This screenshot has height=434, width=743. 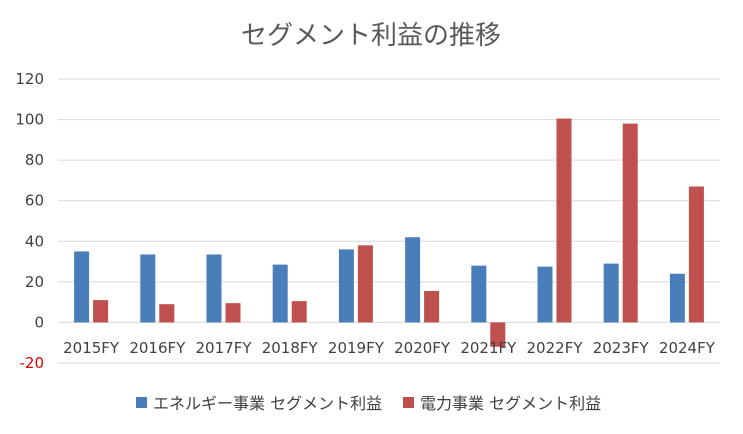 I want to click on legend-label-energy: エネルギー事業 セグメント利益, so click(x=267, y=403).